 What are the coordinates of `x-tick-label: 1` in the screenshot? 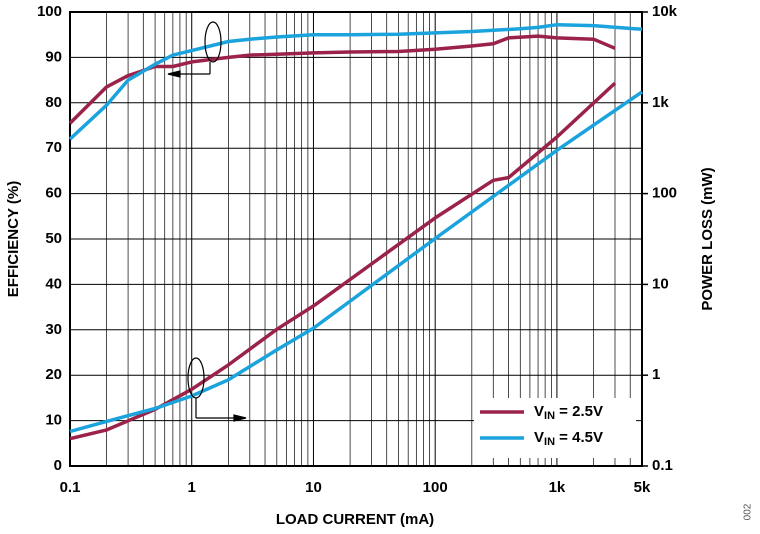 It's located at (192, 487).